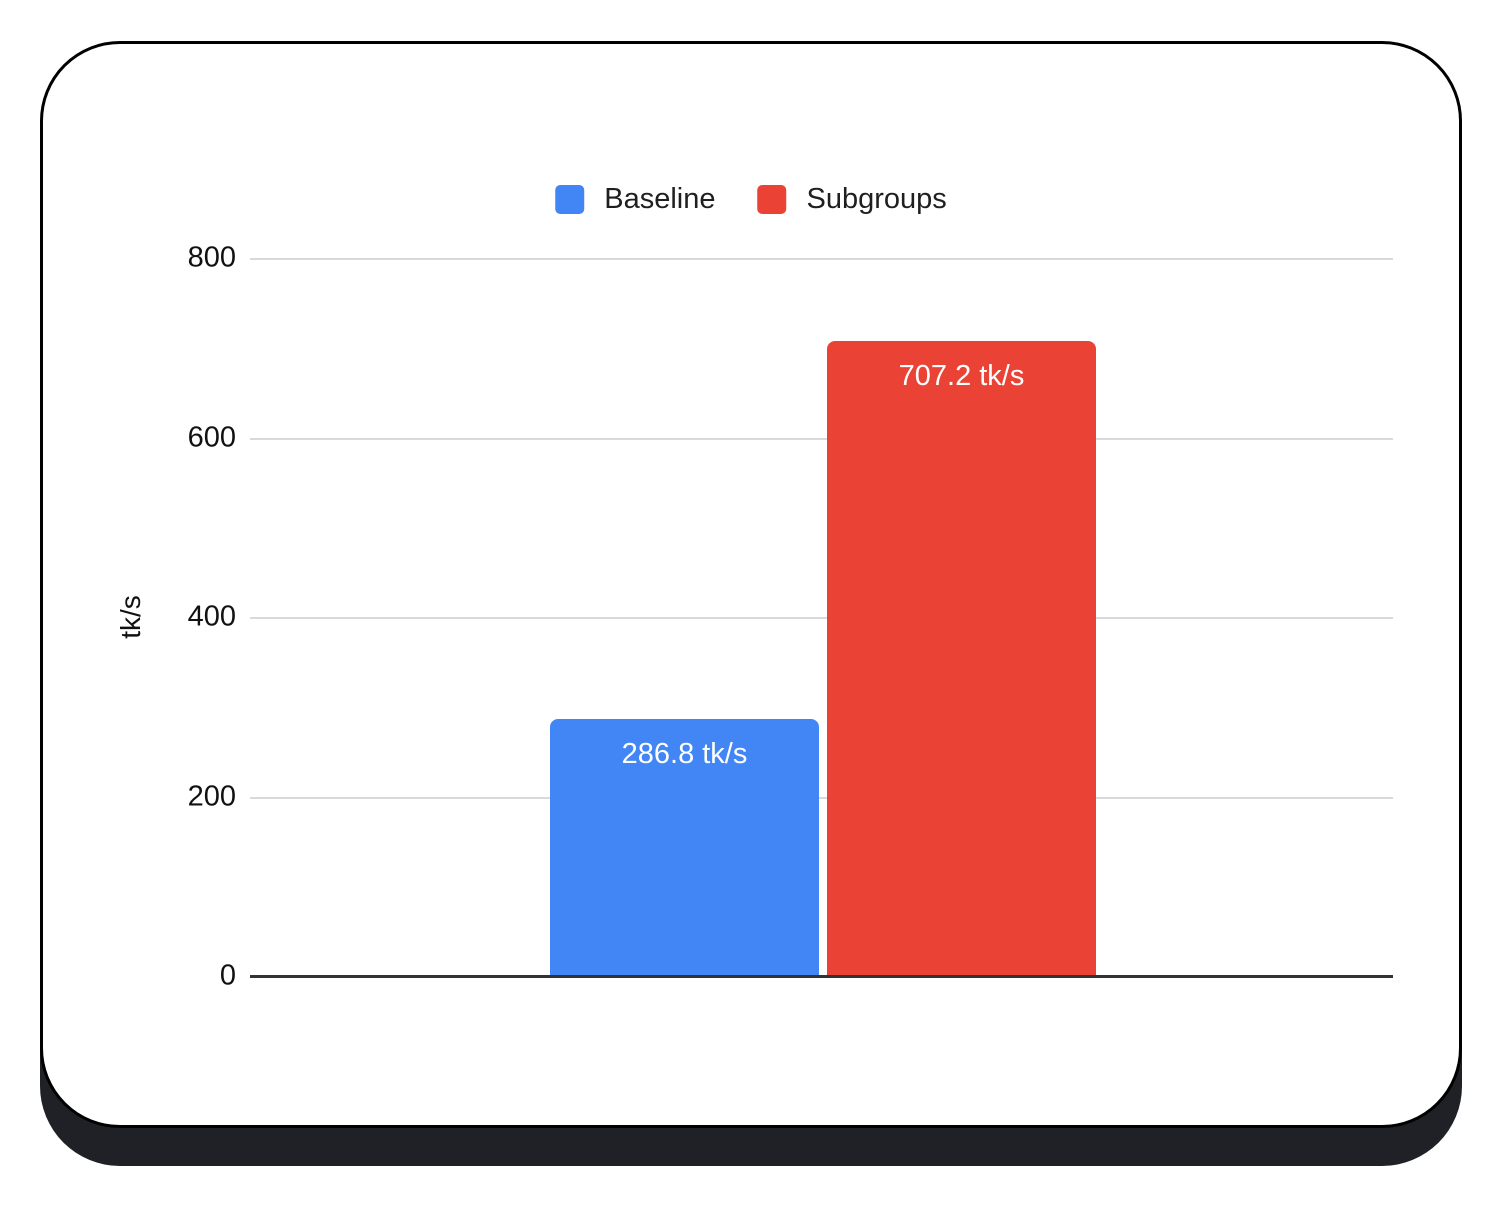 This screenshot has height=1222, width=1508. Describe the element at coordinates (227, 975) in the screenshot. I see `y-tick-label-0: 0` at that location.